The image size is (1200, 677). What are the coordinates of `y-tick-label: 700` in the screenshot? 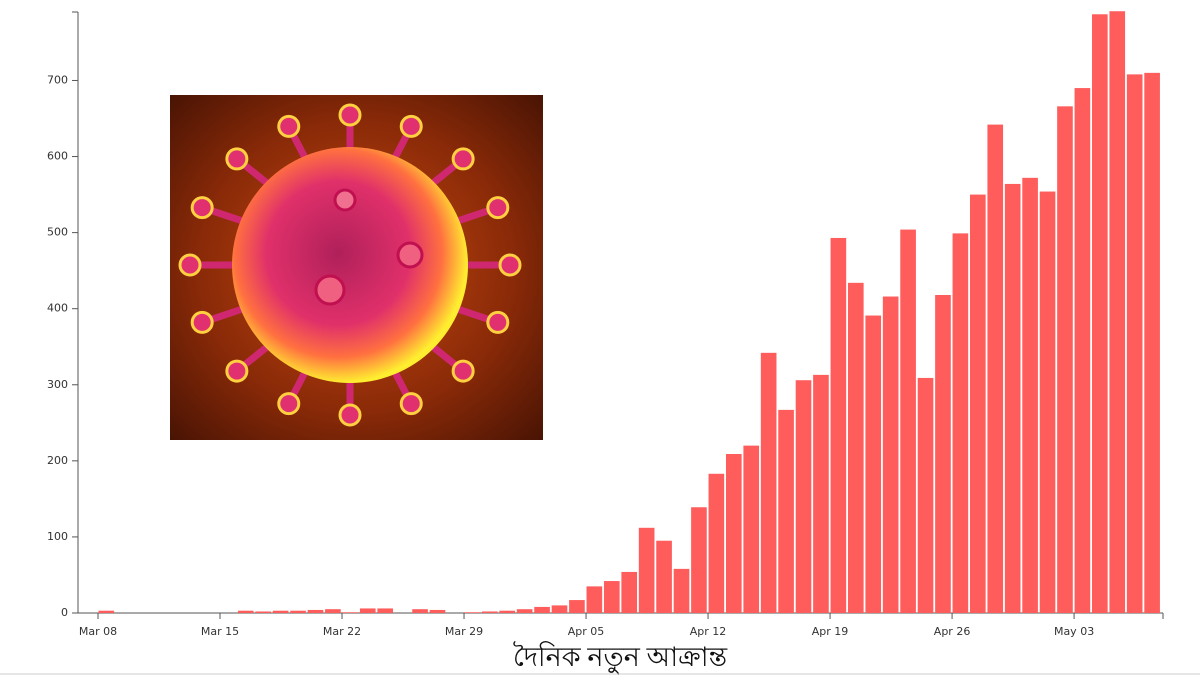 It's located at (57, 79).